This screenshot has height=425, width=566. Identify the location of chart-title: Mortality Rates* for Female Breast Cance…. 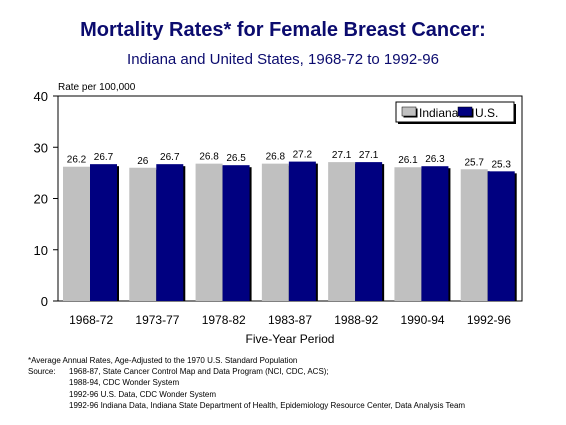
(283, 30).